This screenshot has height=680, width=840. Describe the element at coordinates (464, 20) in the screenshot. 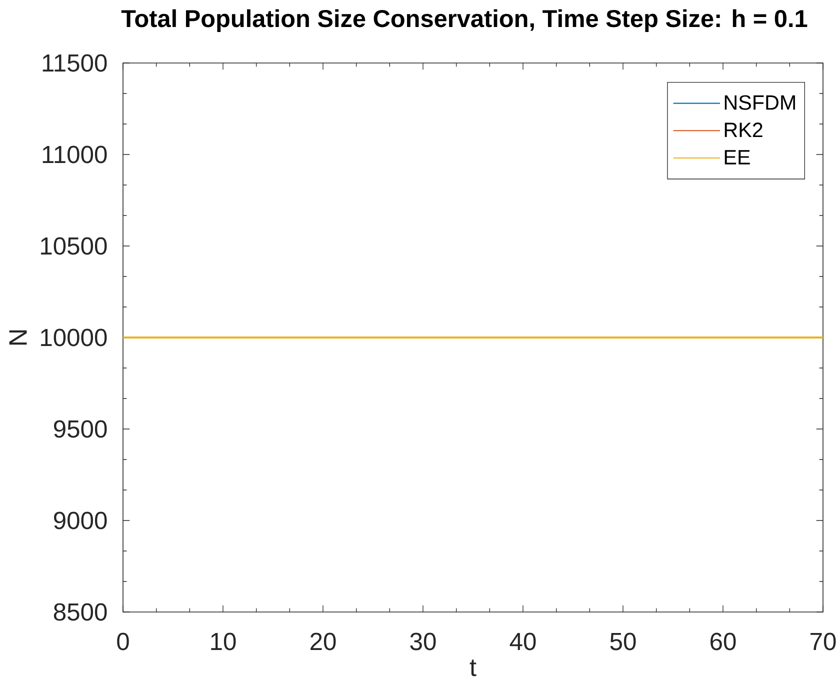

I see `chart-title: Total Population Size Conservation, Time Step Size: h = 0.1` at that location.